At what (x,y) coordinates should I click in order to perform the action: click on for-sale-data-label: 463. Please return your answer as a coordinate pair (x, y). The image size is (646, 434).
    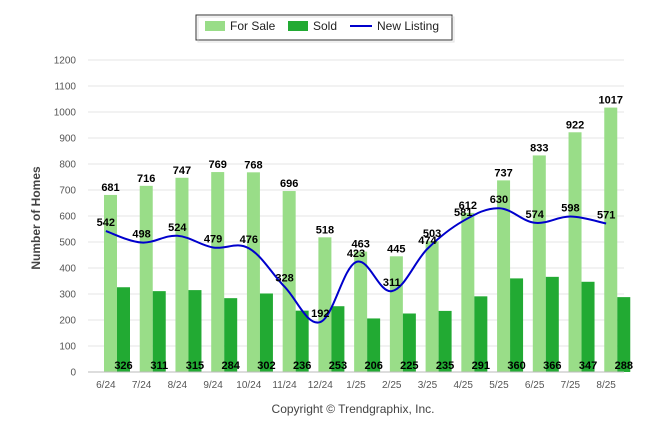
    Looking at the image, I should click on (360, 245).